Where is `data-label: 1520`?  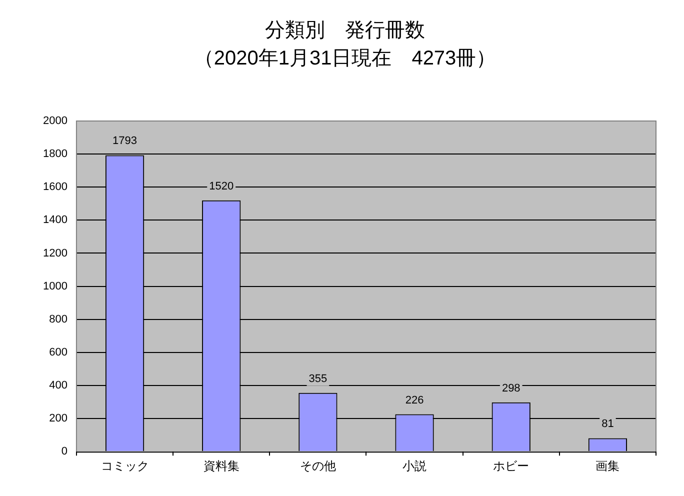 data-label: 1520 is located at coordinates (221, 186).